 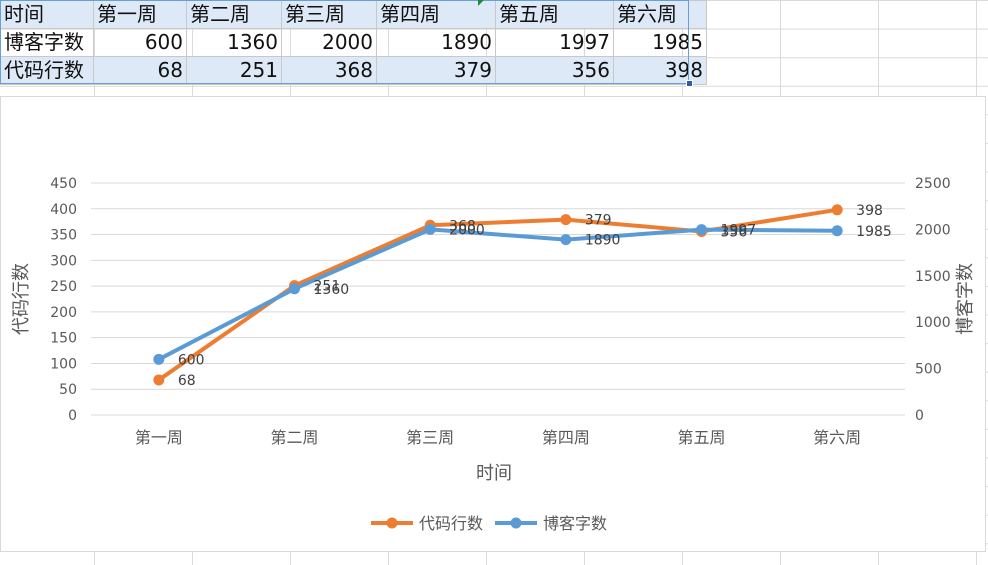 I want to click on header-cell-week: 第四周, so click(x=436, y=14).